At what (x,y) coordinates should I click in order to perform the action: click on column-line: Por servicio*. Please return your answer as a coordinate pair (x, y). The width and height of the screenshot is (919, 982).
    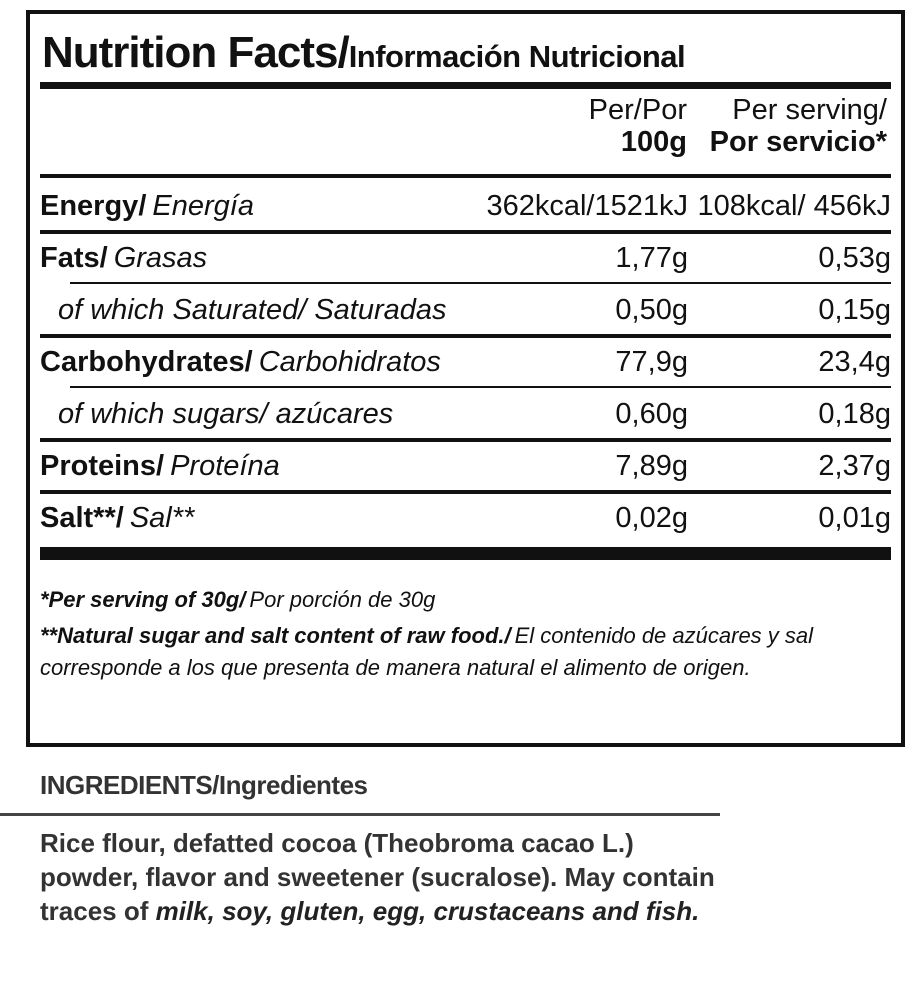
    Looking at the image, I should click on (798, 142).